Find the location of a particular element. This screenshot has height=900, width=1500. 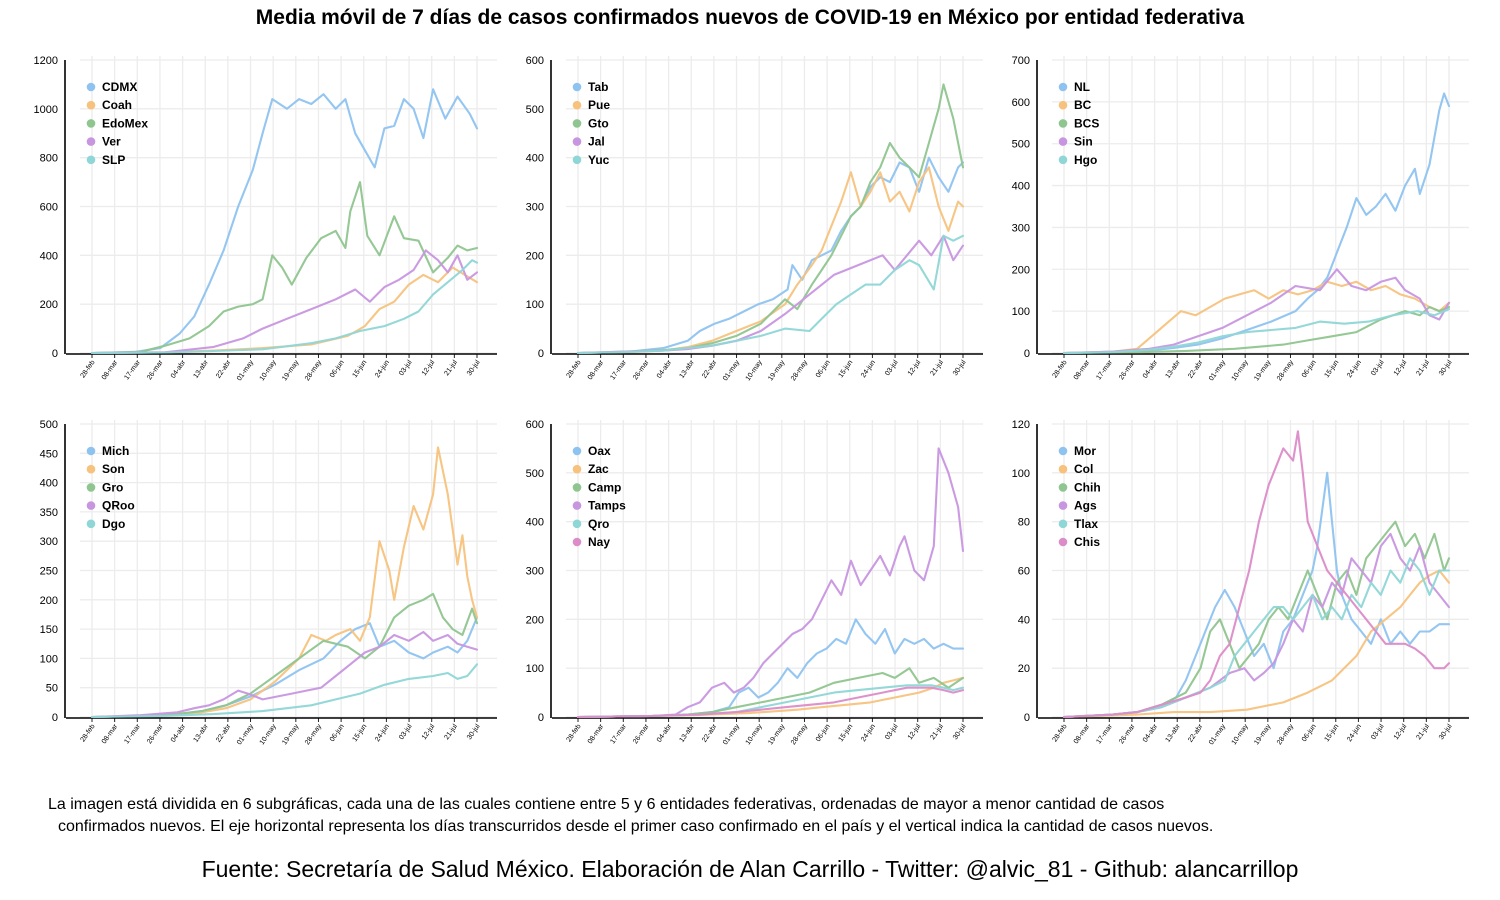

y-tick-label: 50 is located at coordinates (52, 689).